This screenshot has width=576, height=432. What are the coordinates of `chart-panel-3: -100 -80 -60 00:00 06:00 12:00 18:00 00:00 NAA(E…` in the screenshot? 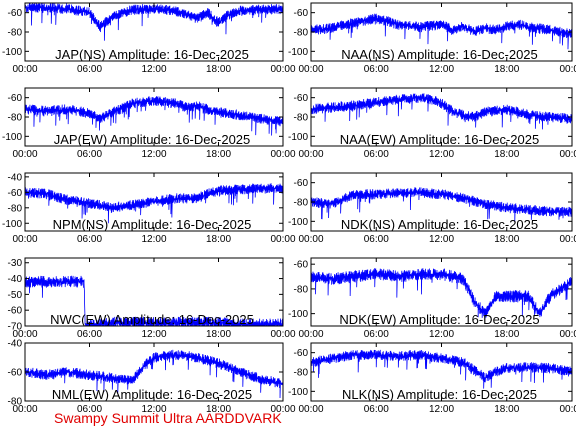 It's located at (432, 123).